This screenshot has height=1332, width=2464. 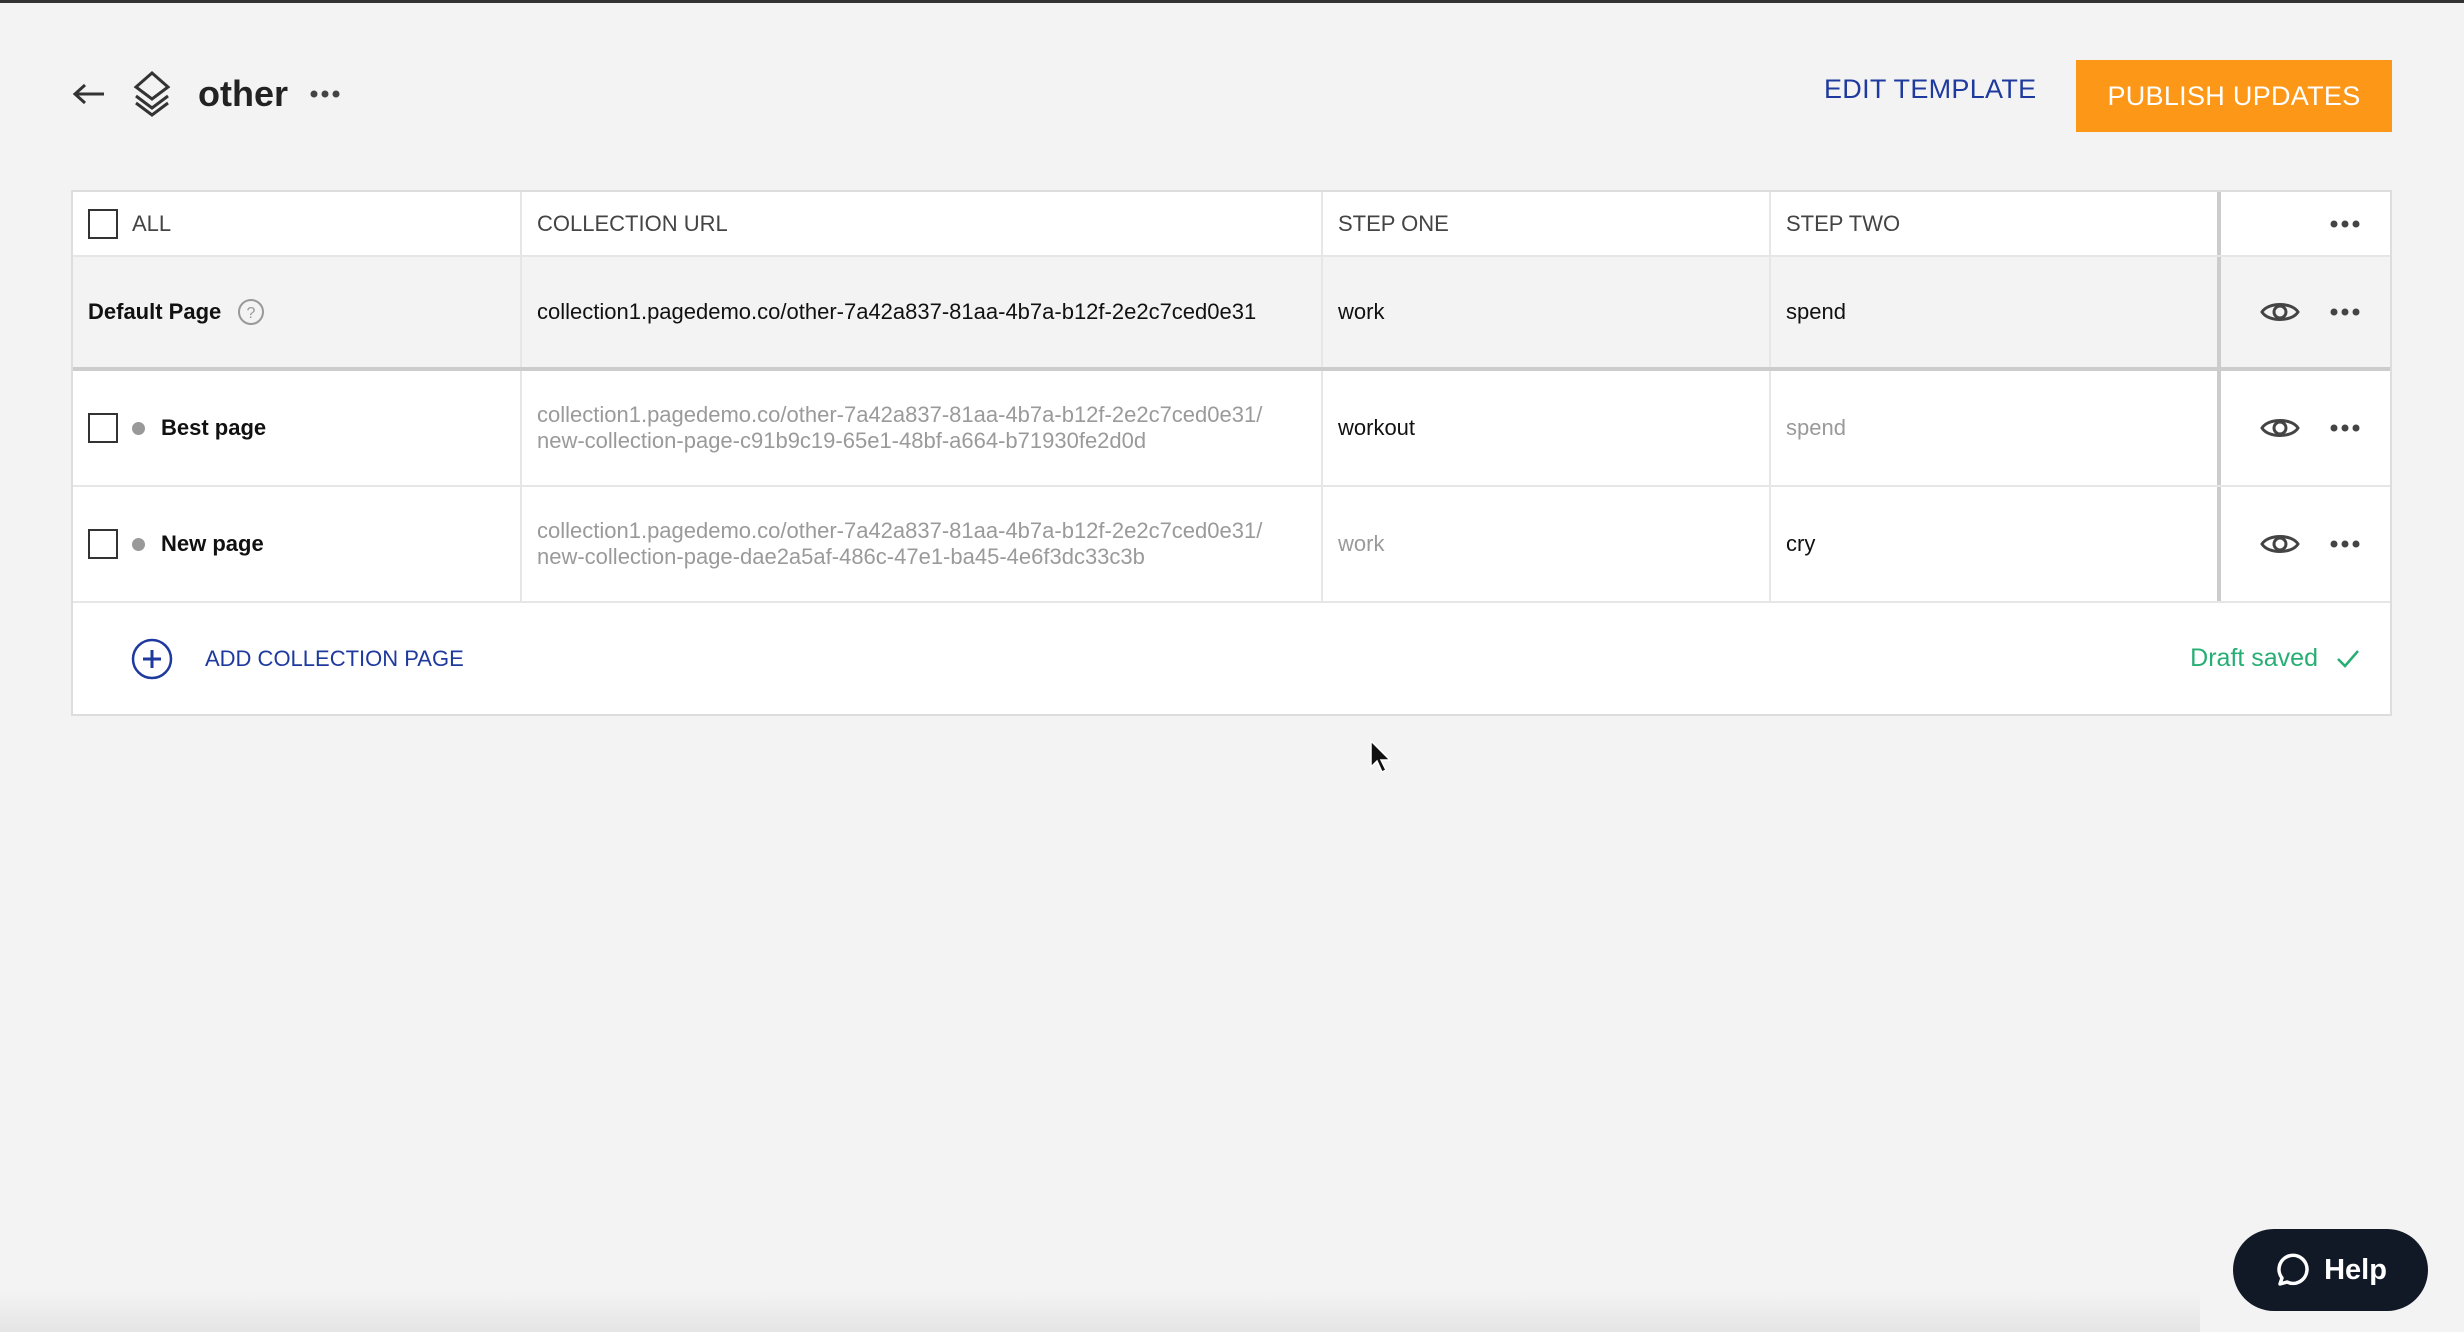 What do you see at coordinates (1381, 759) in the screenshot?
I see `mouse-cursor-icon` at bounding box center [1381, 759].